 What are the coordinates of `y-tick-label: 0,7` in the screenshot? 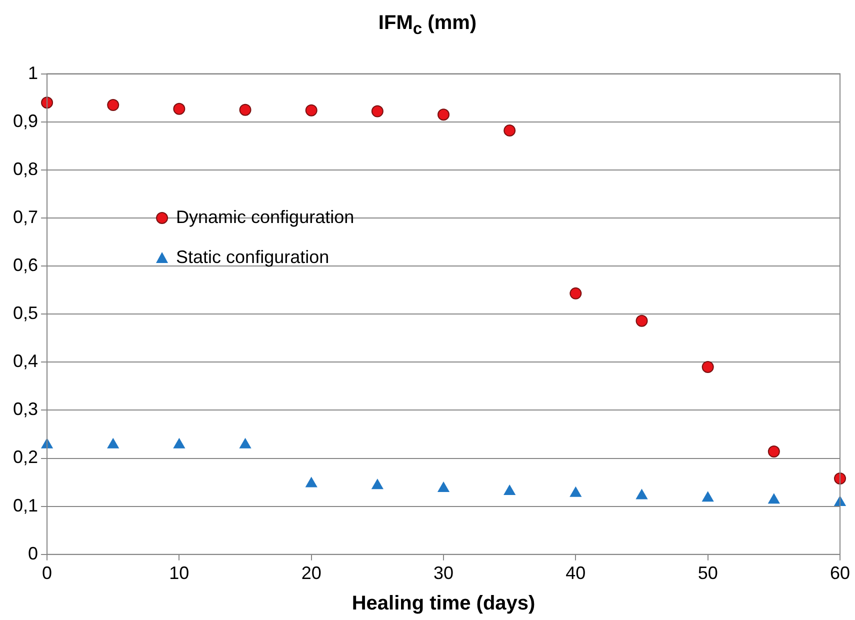 It's located at (25, 216).